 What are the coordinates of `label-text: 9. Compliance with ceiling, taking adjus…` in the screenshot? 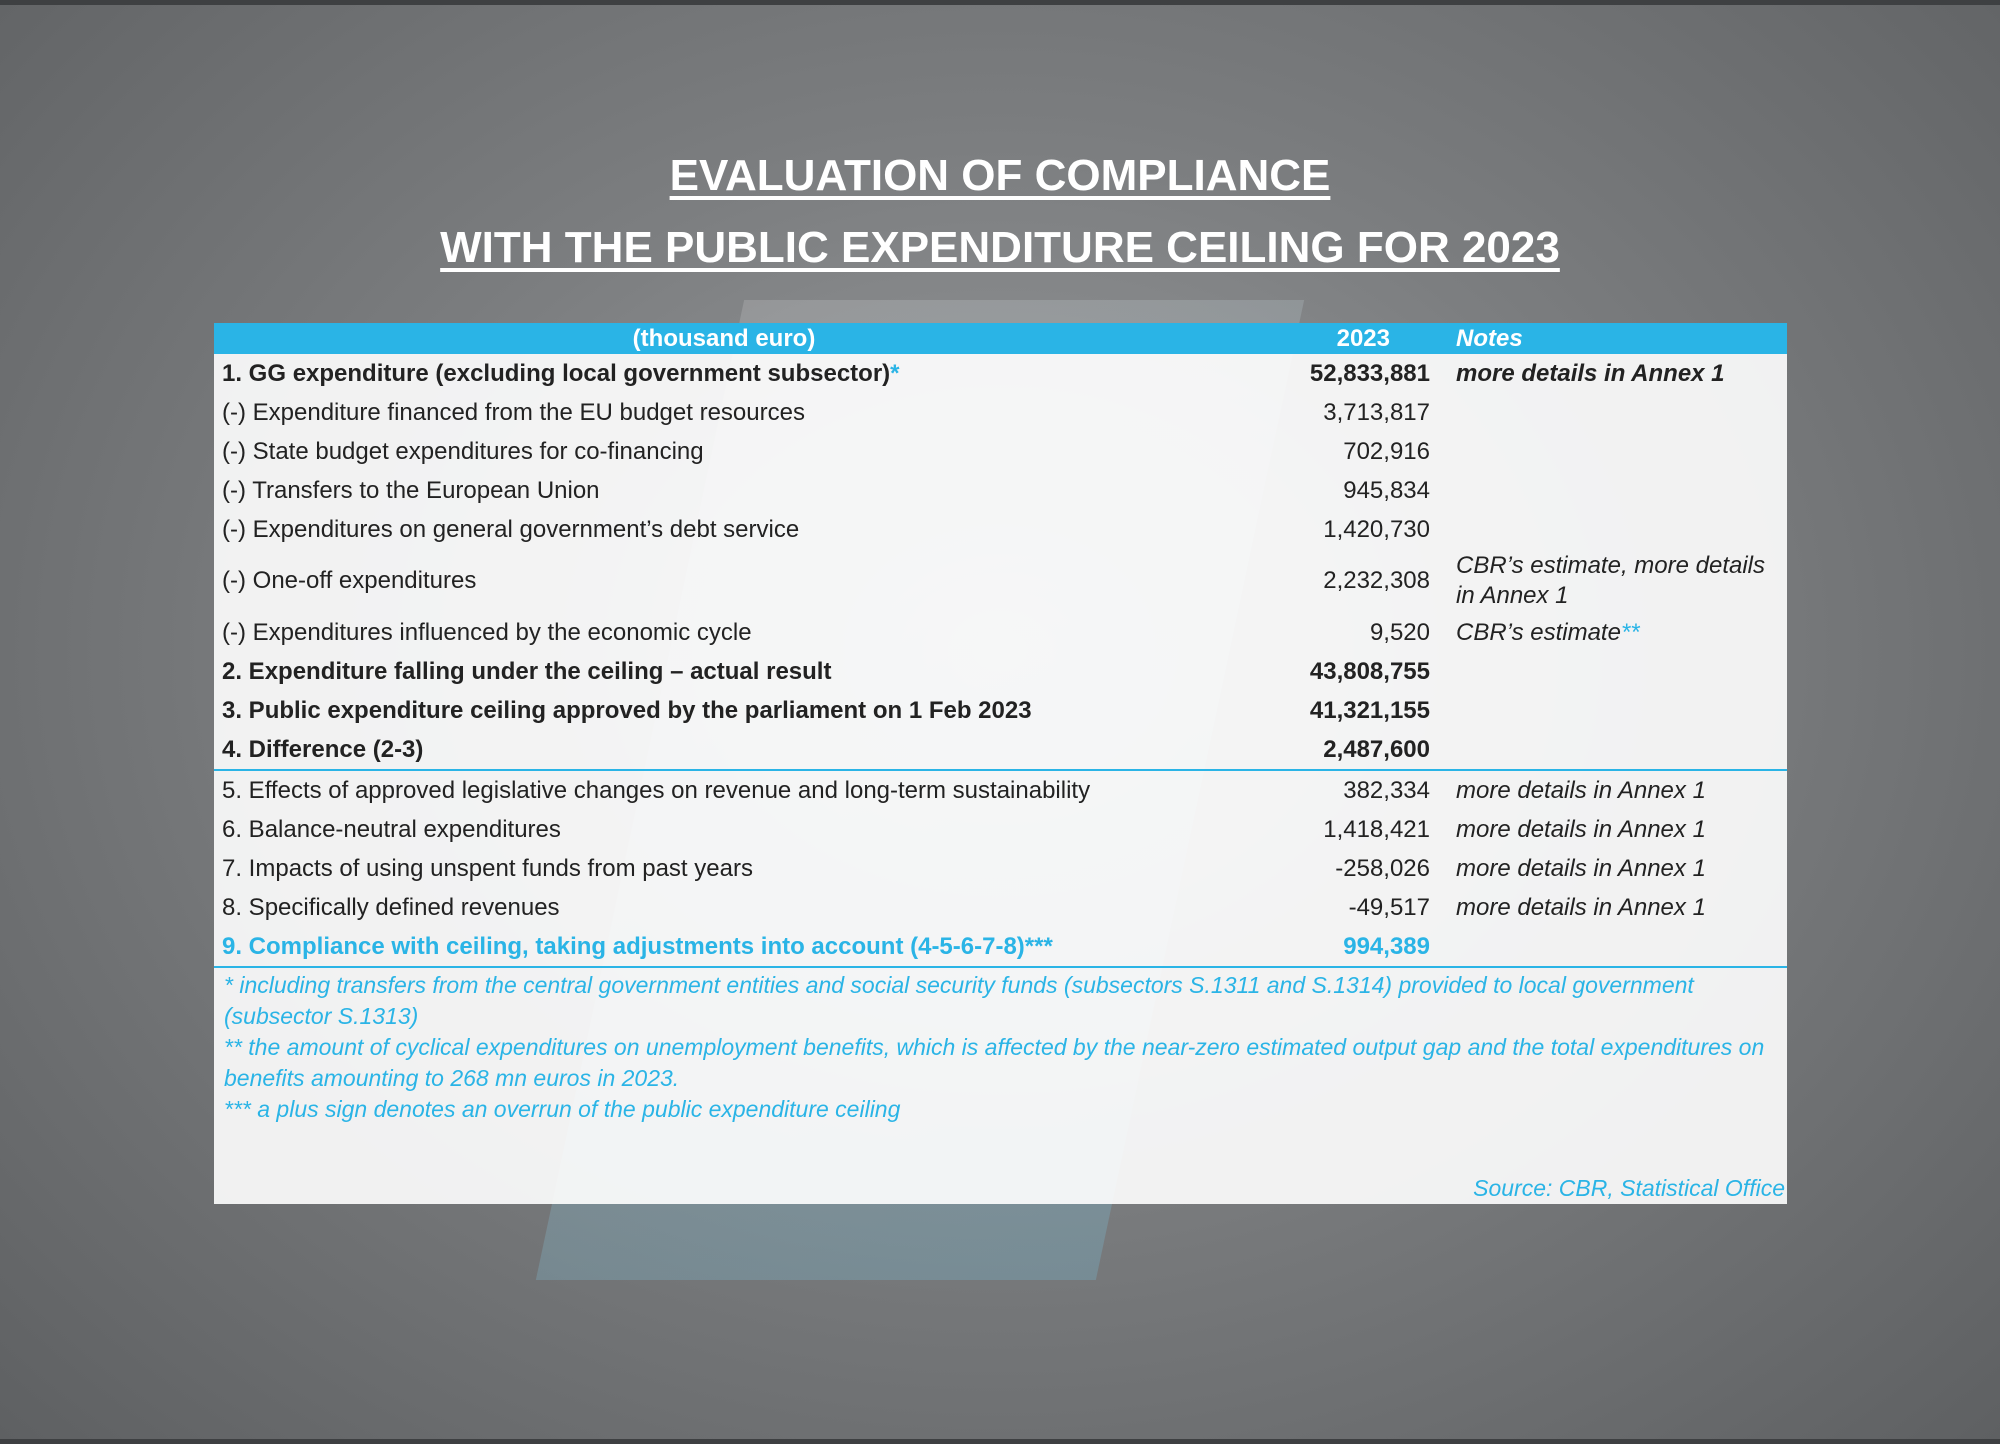 It's located at (637, 946).